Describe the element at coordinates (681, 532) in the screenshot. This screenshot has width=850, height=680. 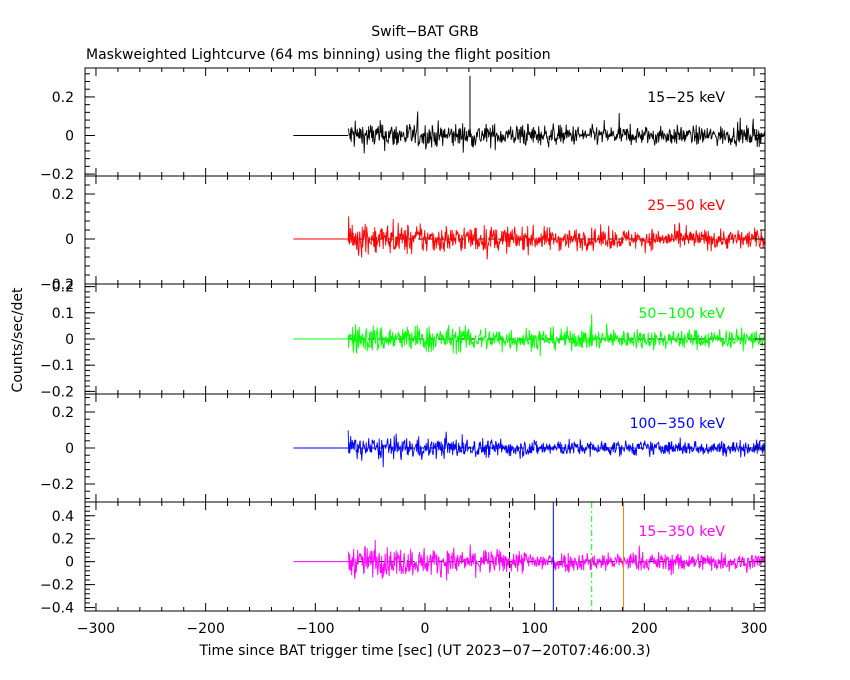
I see `band-label: 15−350 keV` at that location.